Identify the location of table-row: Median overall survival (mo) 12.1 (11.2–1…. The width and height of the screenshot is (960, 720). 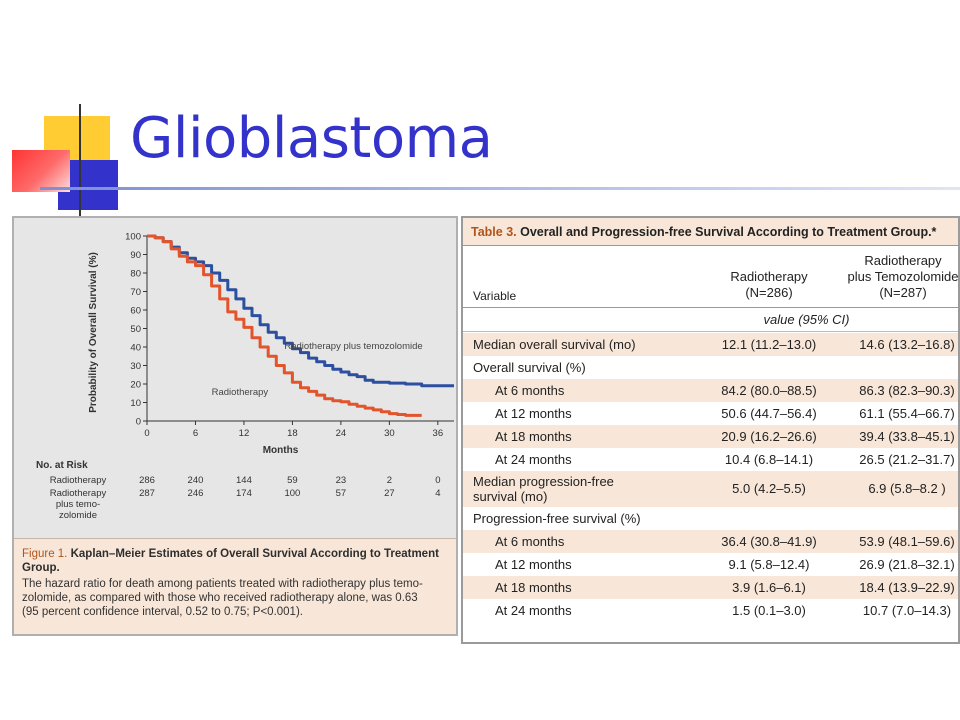
(710, 344).